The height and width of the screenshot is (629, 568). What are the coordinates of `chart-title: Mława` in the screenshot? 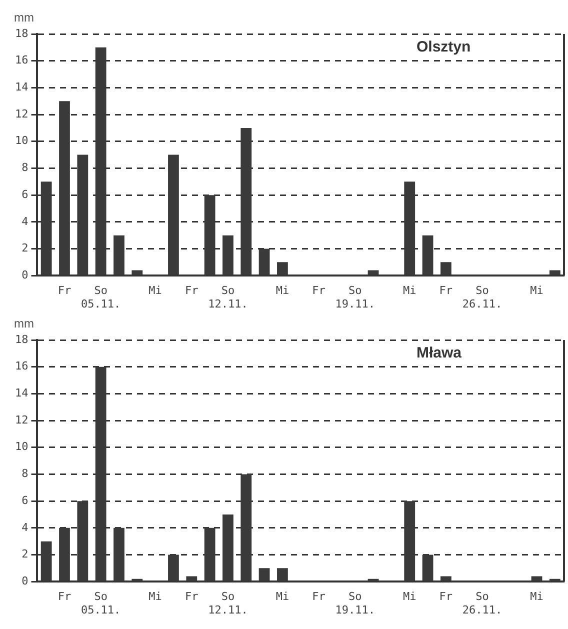 It's located at (439, 353).